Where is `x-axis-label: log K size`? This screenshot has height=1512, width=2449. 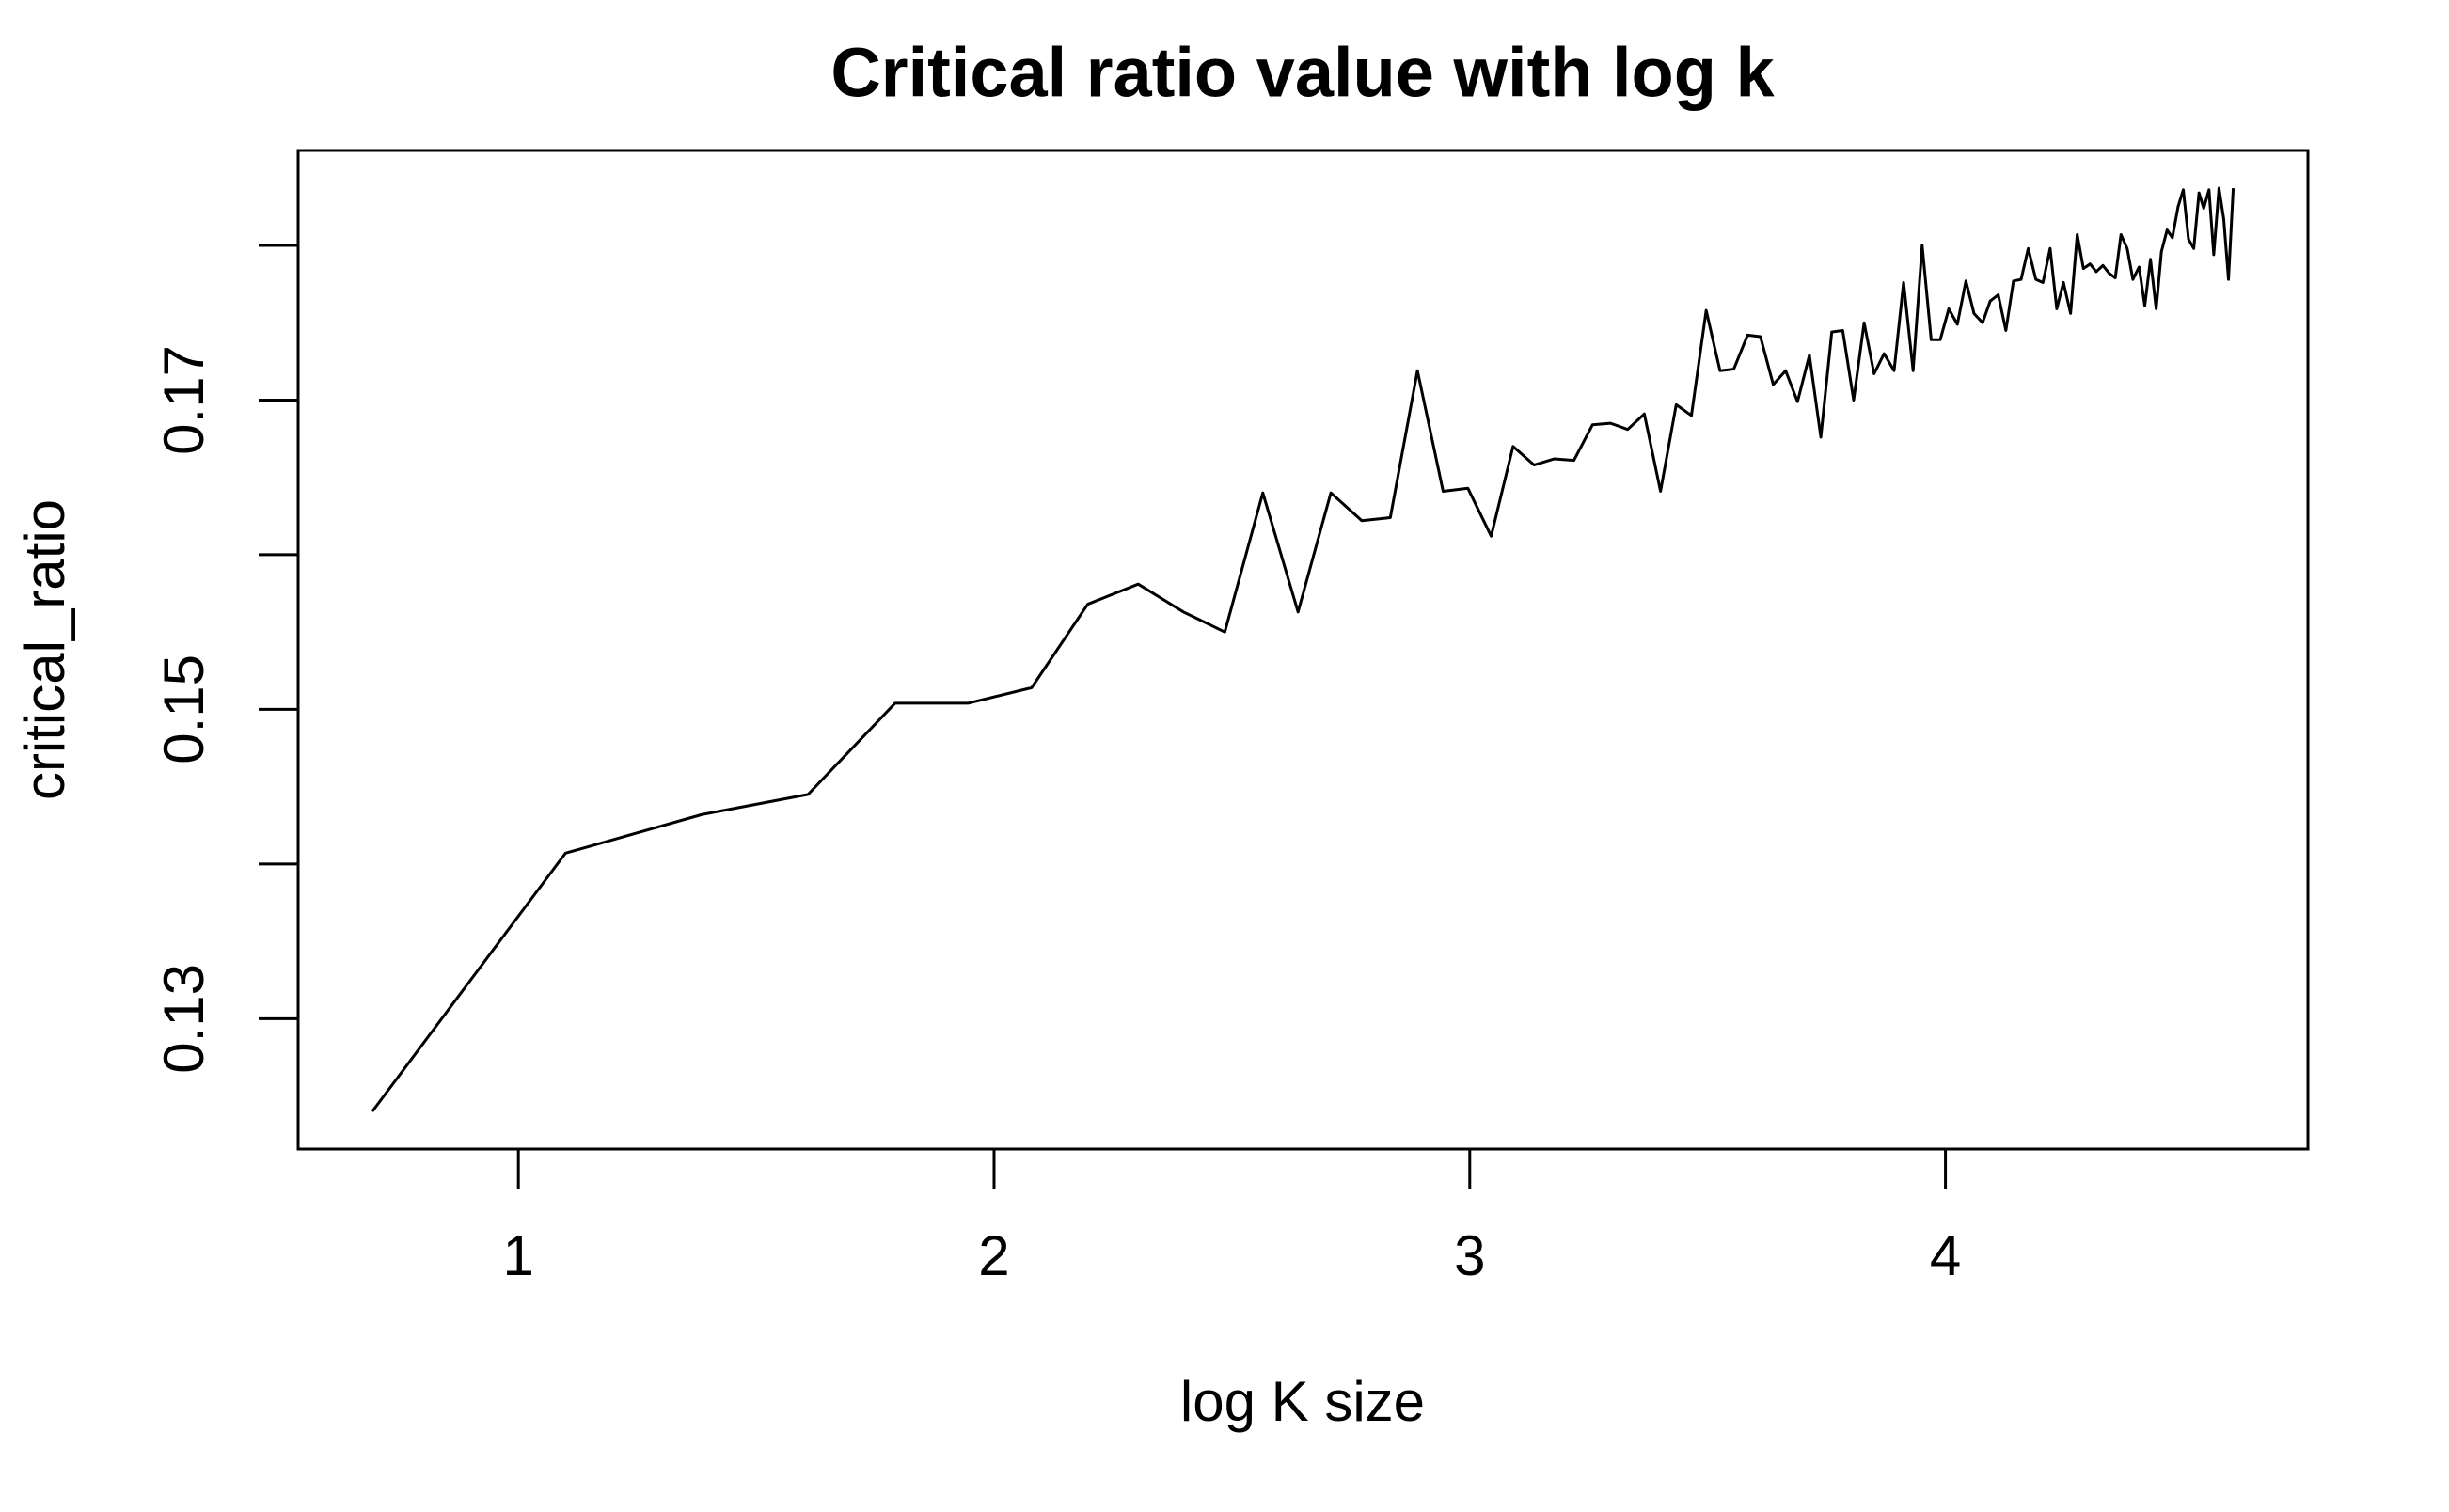 x-axis-label: log K size is located at coordinates (1302, 1401).